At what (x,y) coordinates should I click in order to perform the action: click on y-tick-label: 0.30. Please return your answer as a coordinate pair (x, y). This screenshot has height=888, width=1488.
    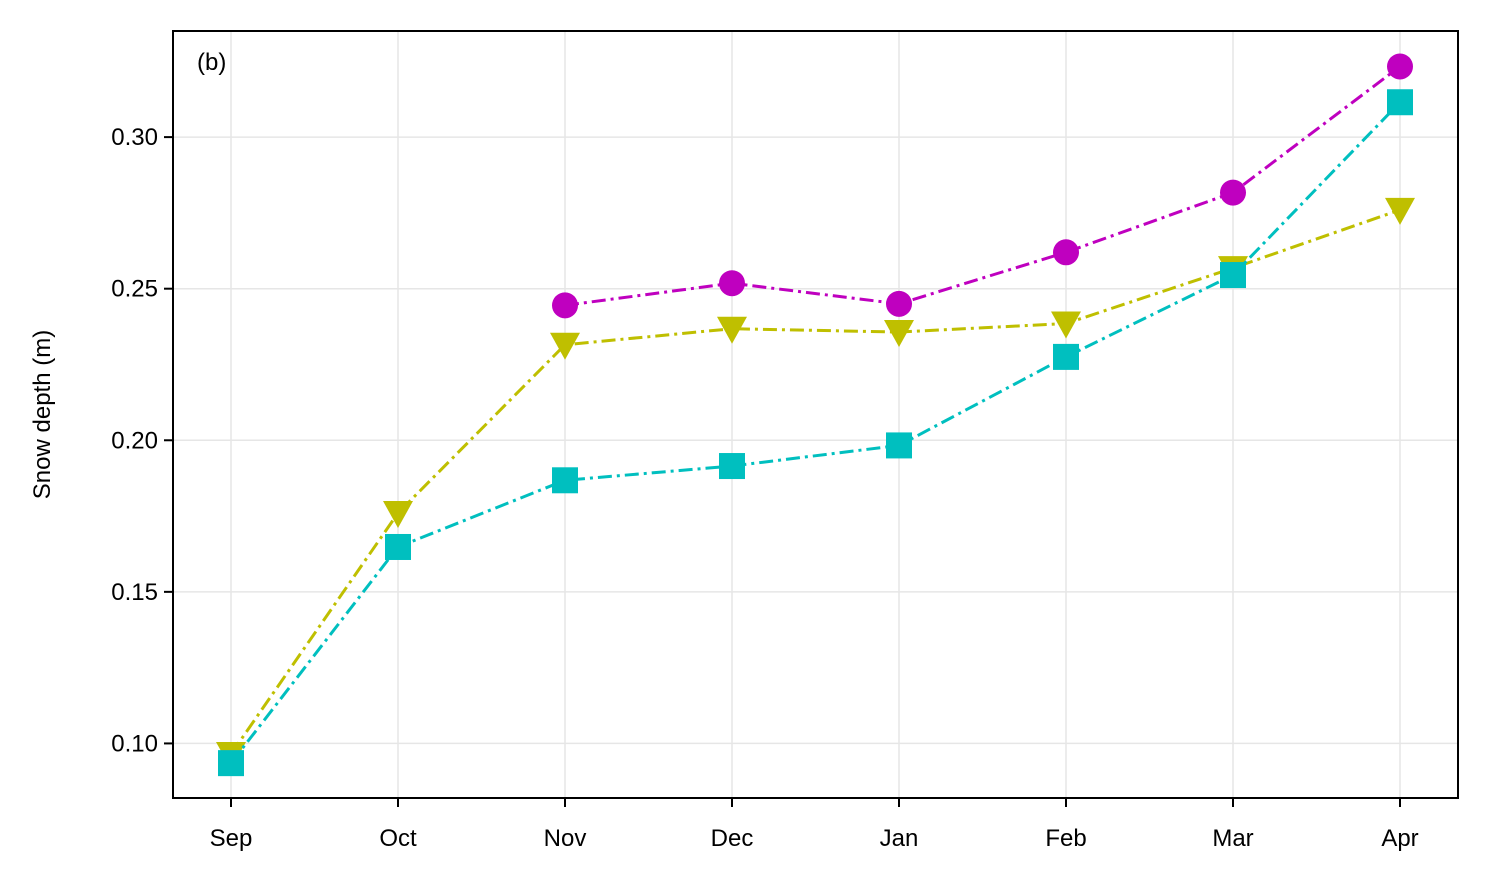
    Looking at the image, I should click on (134, 137).